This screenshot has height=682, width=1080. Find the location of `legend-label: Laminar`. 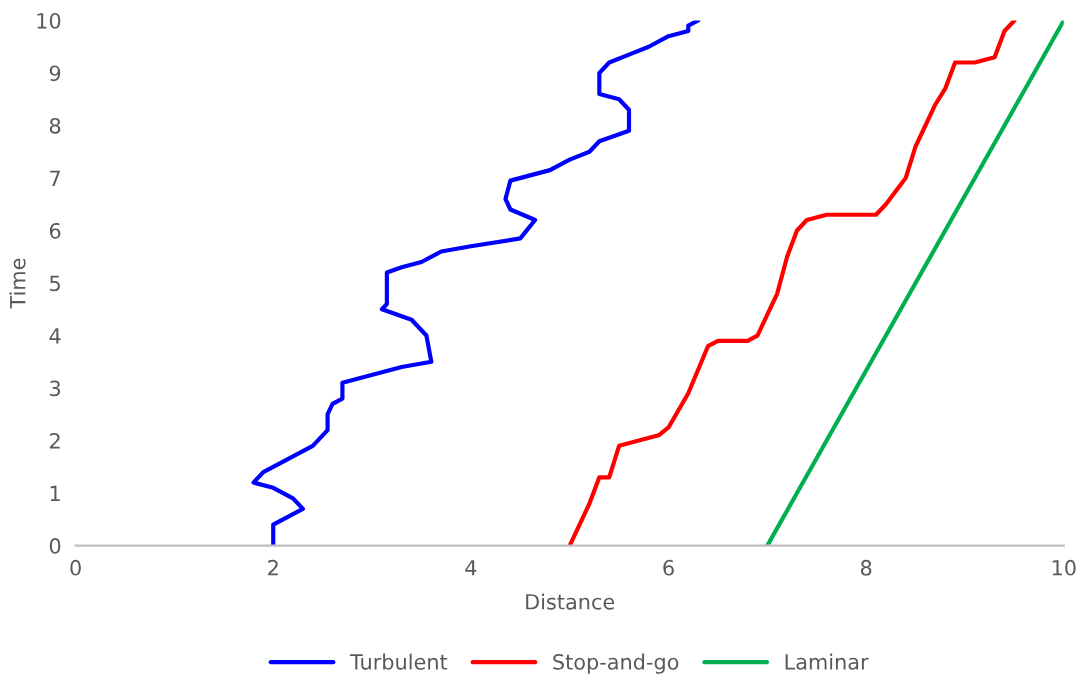

legend-label: Laminar is located at coordinates (827, 661).